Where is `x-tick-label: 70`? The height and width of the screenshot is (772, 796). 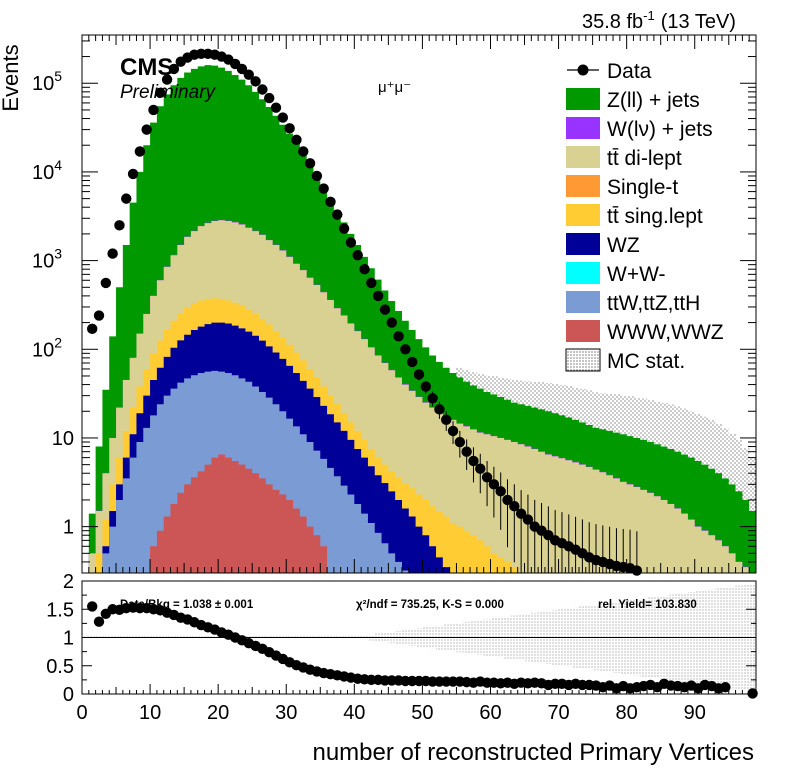
x-tick-label: 70 is located at coordinates (558, 713).